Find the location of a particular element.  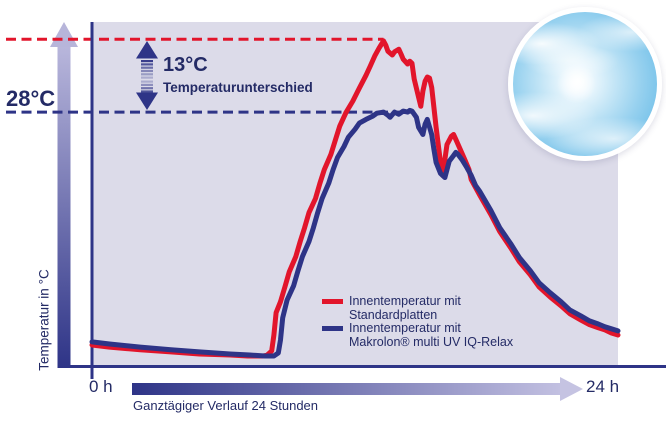

sky-sun-image is located at coordinates (585, 84).